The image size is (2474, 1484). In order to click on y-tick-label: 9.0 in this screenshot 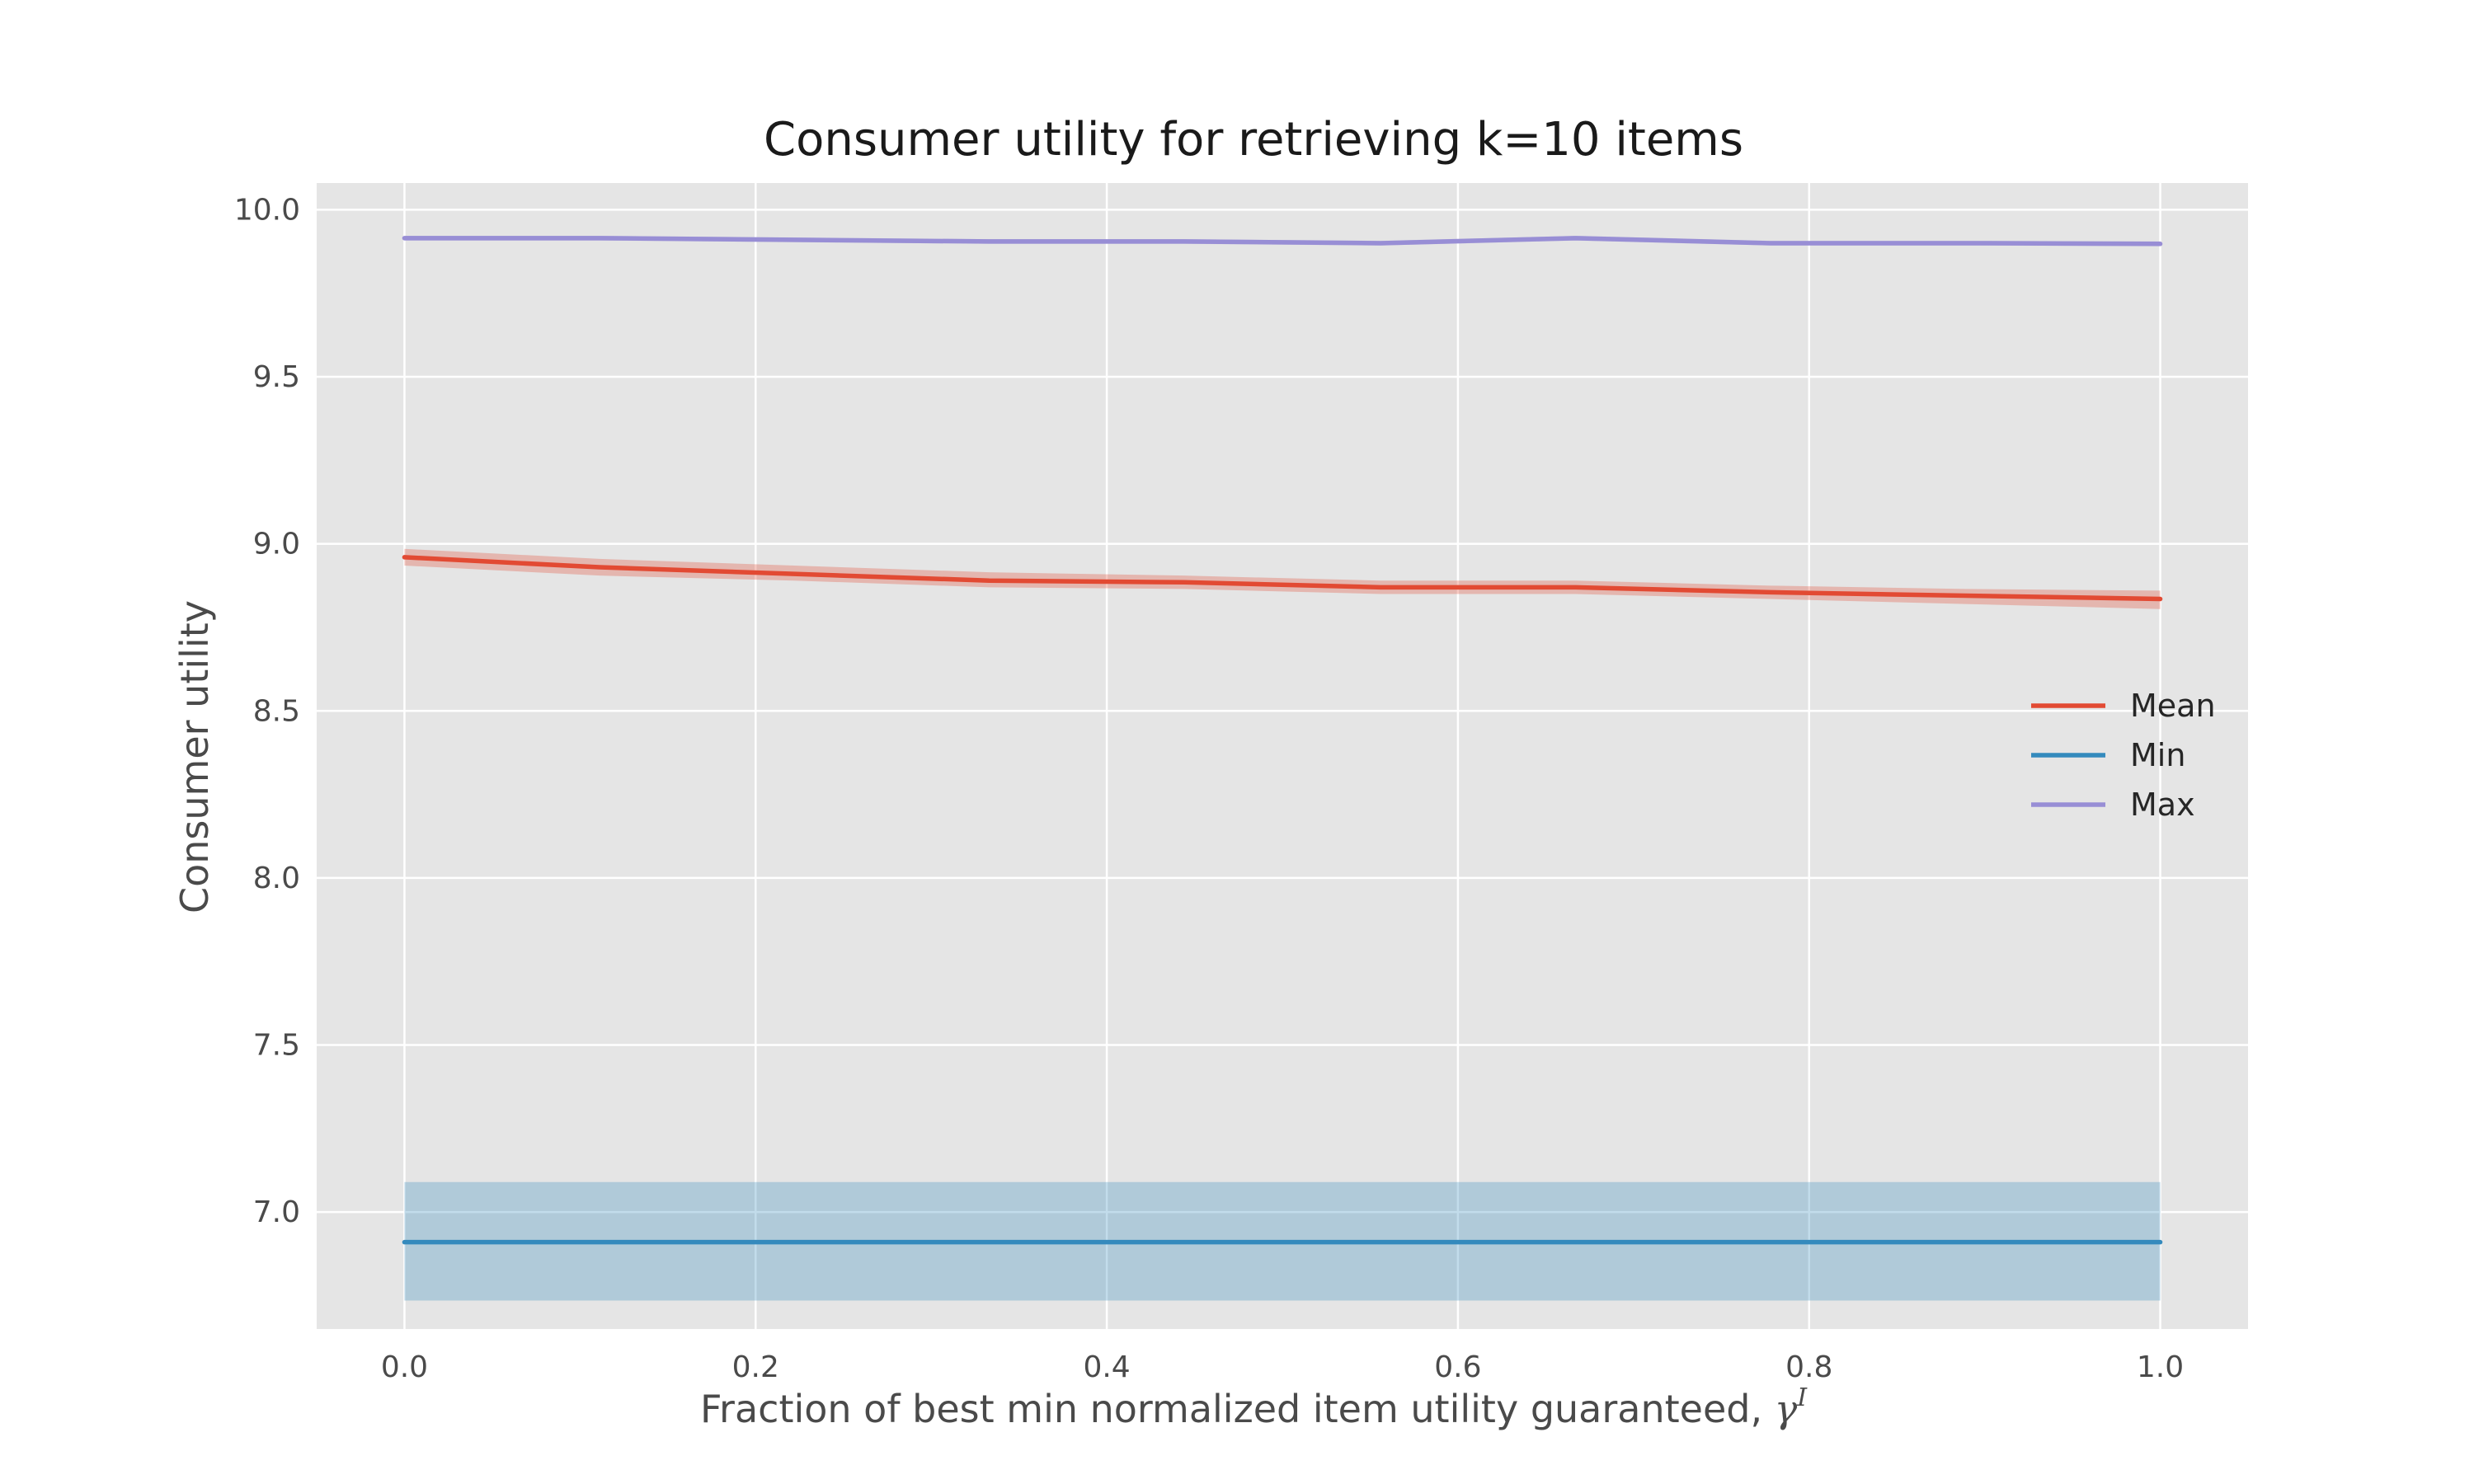, I will do `click(276, 544)`.